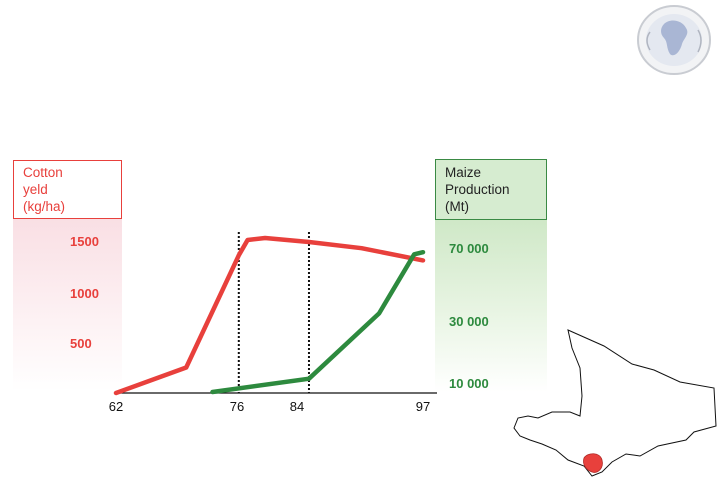 The width and height of the screenshot is (719, 479). Describe the element at coordinates (81, 343) in the screenshot. I see `cotton-tick-500: 500` at that location.